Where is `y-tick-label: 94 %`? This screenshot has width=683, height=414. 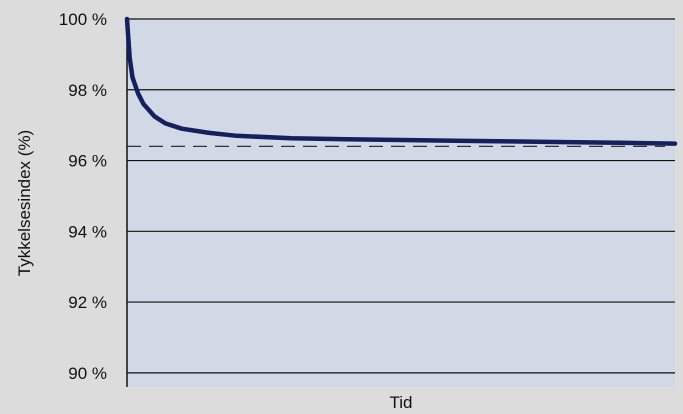 y-tick-label: 94 % is located at coordinates (87, 231).